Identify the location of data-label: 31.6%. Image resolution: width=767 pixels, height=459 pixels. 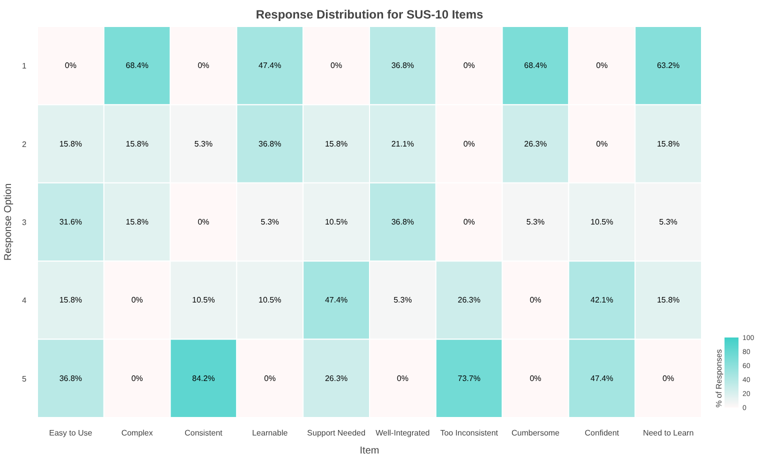
(70, 222).